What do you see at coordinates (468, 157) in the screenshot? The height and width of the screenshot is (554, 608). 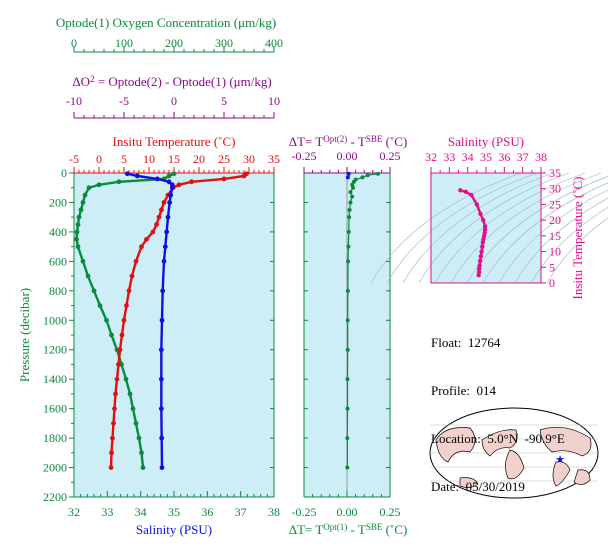 I see `ts-salinity-axis-label: 34` at bounding box center [468, 157].